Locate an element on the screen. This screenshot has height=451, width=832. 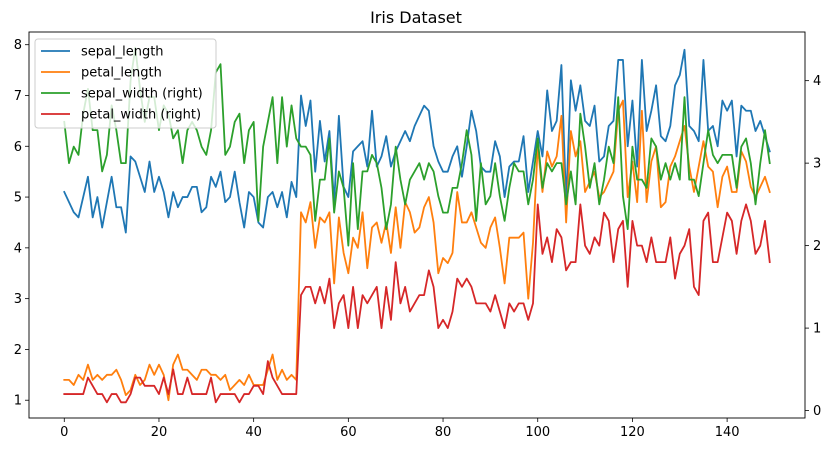
y-left-tick-label: 1 is located at coordinates (18, 401).